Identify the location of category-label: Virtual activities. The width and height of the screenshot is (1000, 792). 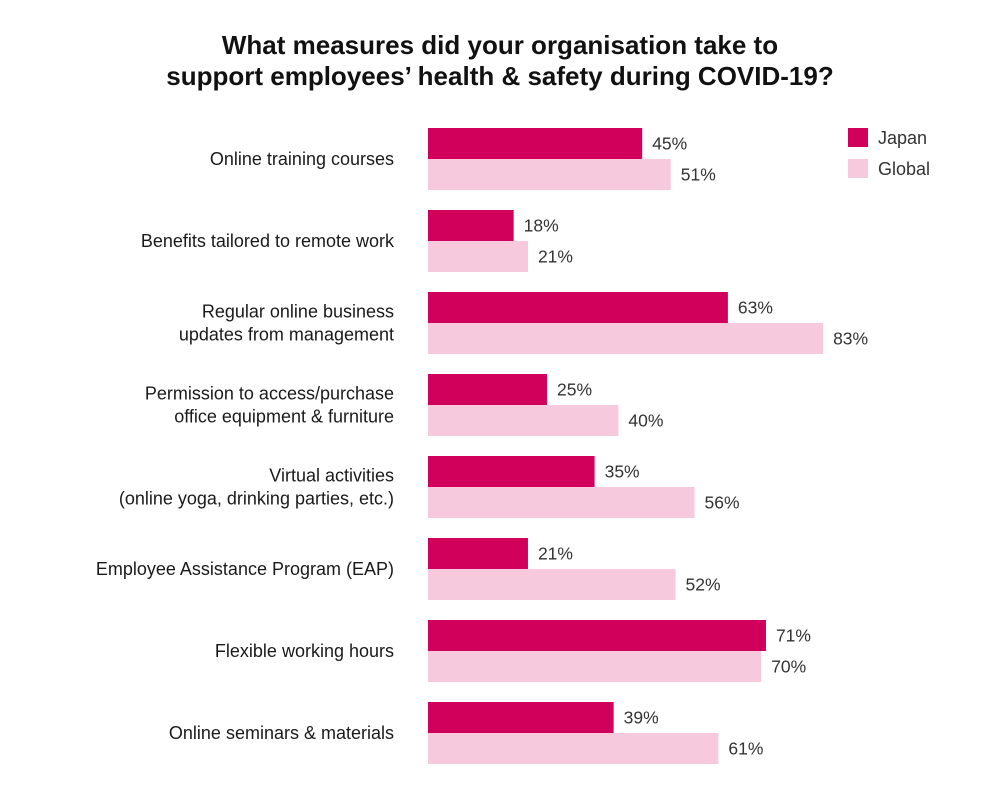
(331, 476).